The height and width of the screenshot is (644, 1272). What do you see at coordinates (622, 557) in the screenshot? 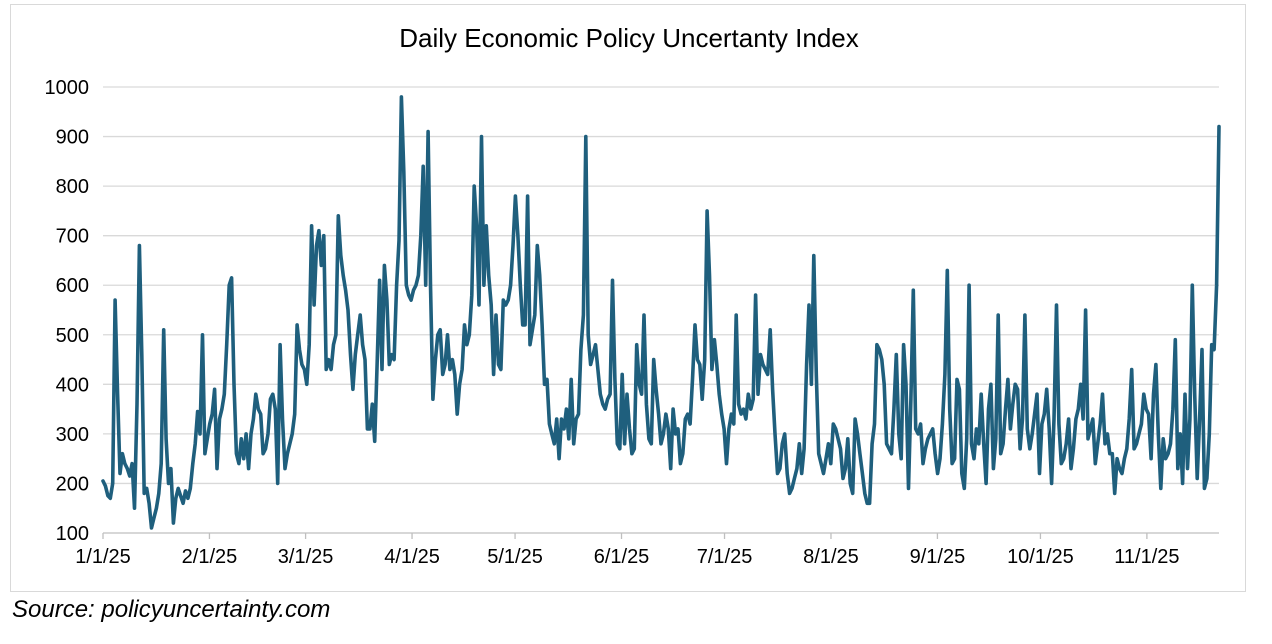
I see `x-tick-label: 6/1/25` at bounding box center [622, 557].